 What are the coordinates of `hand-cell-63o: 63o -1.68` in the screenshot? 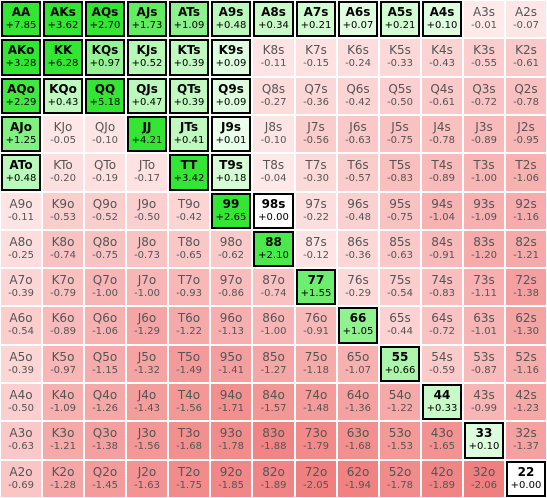 It's located at (358, 440).